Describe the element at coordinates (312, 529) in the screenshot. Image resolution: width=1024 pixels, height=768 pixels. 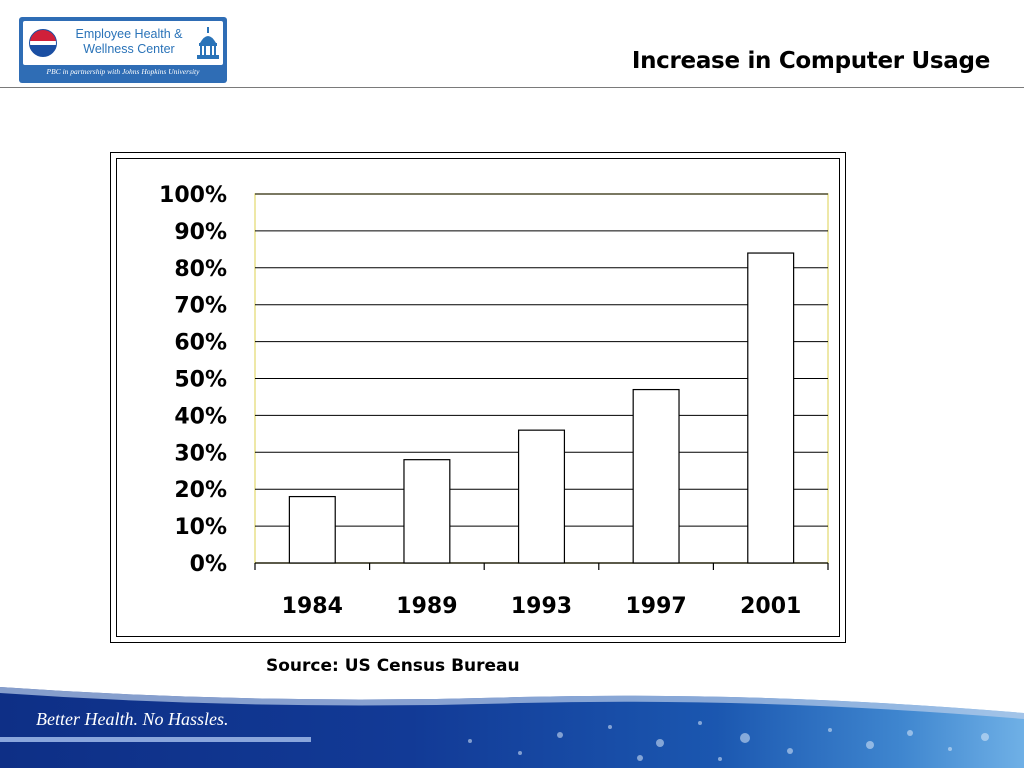
I see `bar-1984` at that location.